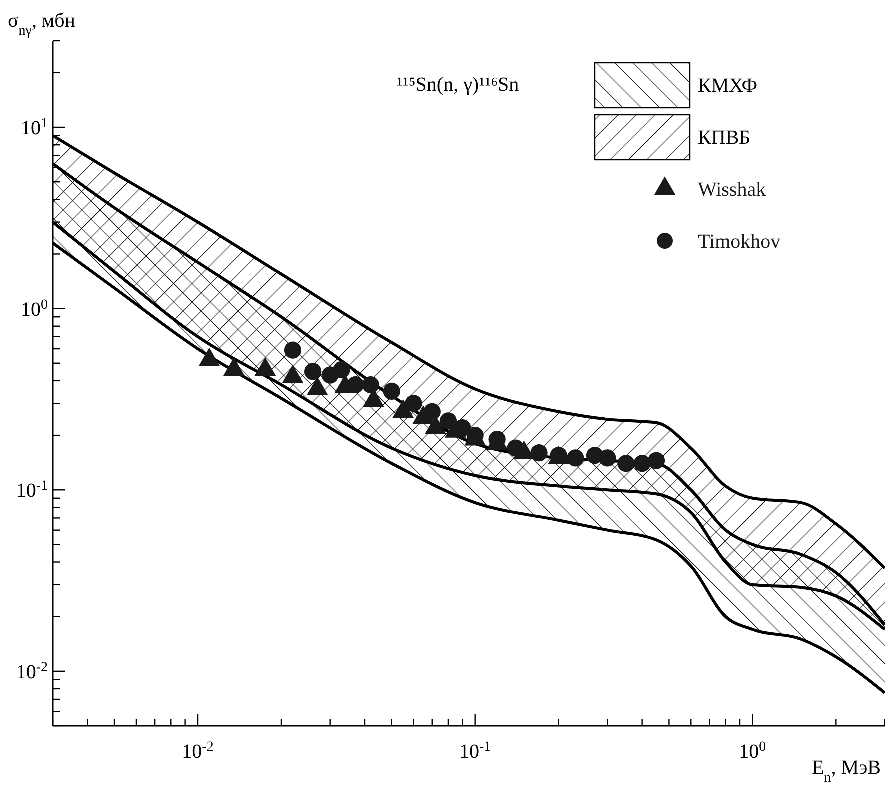 This screenshot has height=793, width=893. I want to click on y-tick-label: 10$^{-1}$, so click(32, 490).